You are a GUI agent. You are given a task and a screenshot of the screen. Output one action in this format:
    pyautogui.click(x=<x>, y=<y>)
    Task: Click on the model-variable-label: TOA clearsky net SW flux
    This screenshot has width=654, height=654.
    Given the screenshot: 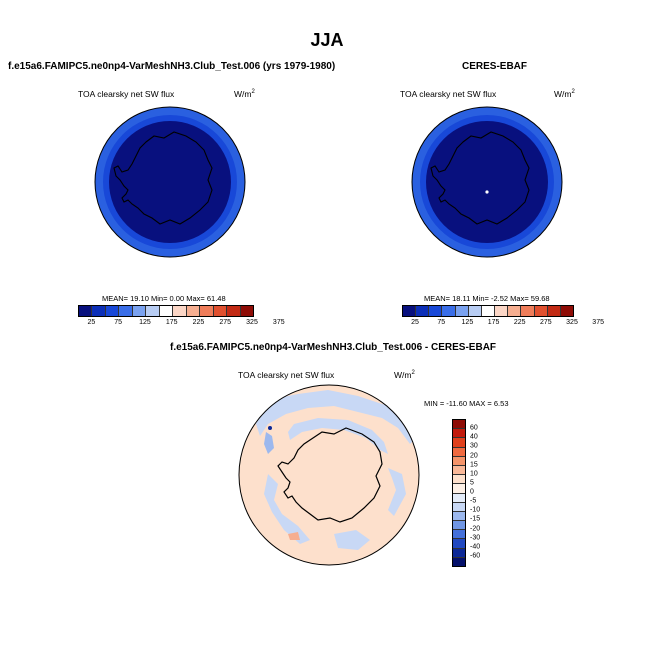 What is the action you would take?
    pyautogui.click(x=126, y=94)
    